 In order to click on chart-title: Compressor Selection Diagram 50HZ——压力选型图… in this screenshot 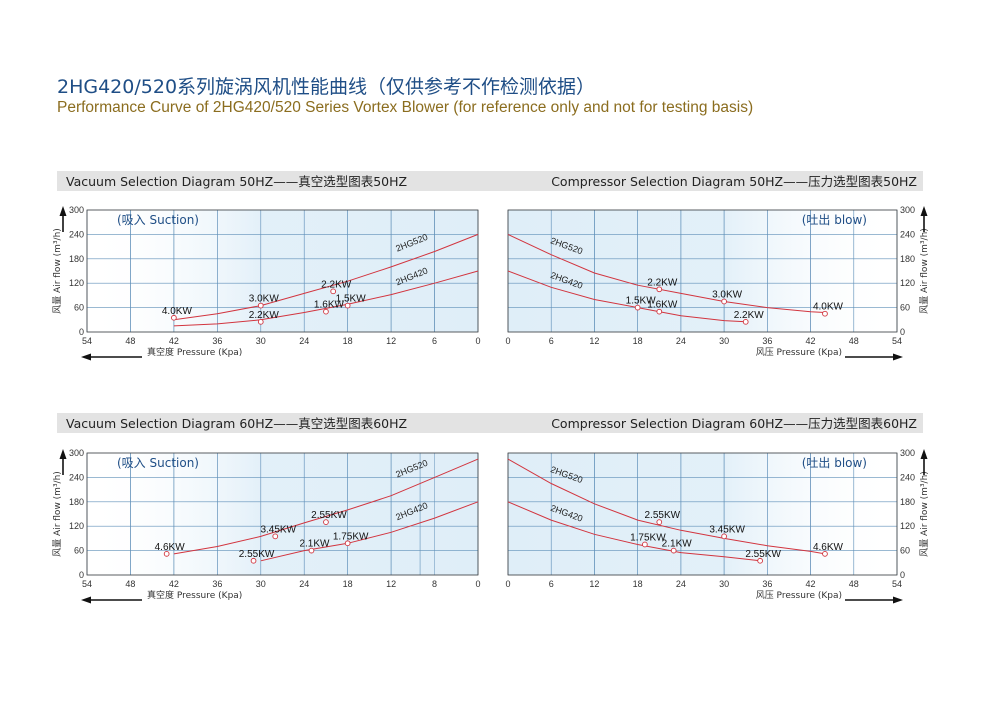, I will do `click(734, 181)`.